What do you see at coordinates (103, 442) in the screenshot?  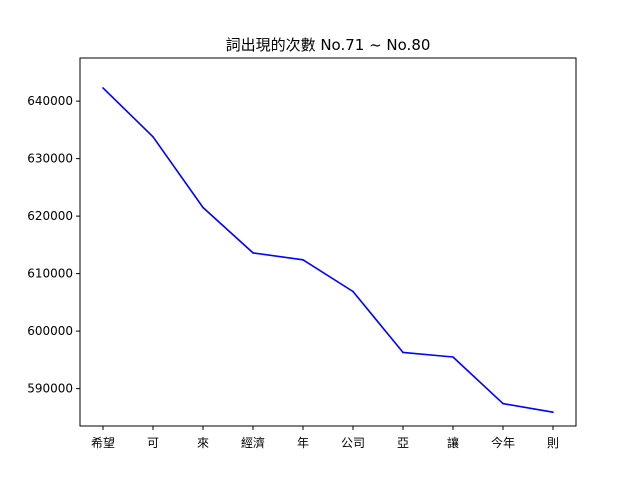 I see `x-tick-label: 希望` at bounding box center [103, 442].